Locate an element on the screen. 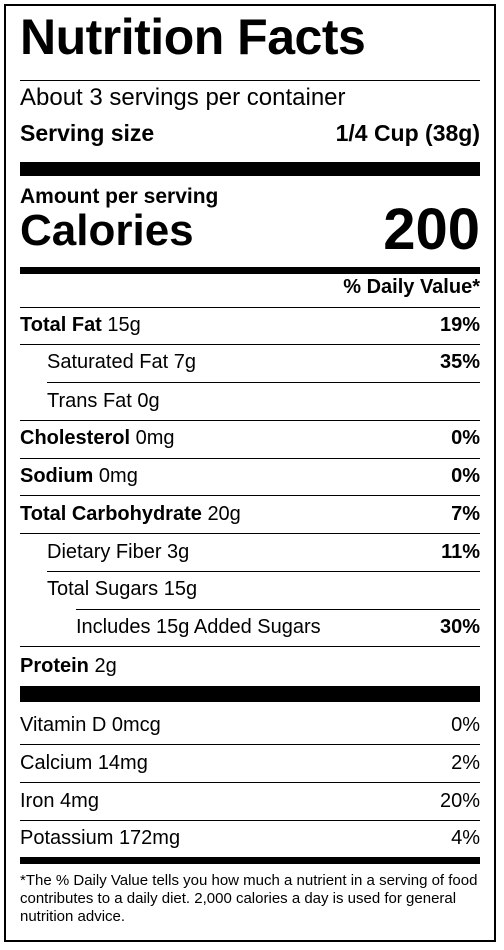  nutrient-name: Protein is located at coordinates (54, 666).